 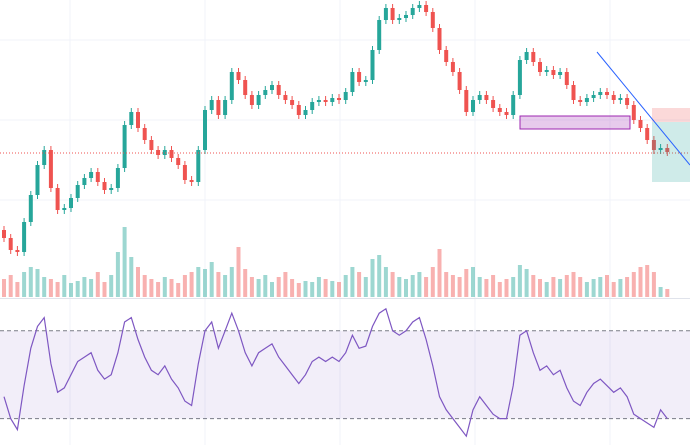 I want to click on trend-line, so click(x=643, y=108).